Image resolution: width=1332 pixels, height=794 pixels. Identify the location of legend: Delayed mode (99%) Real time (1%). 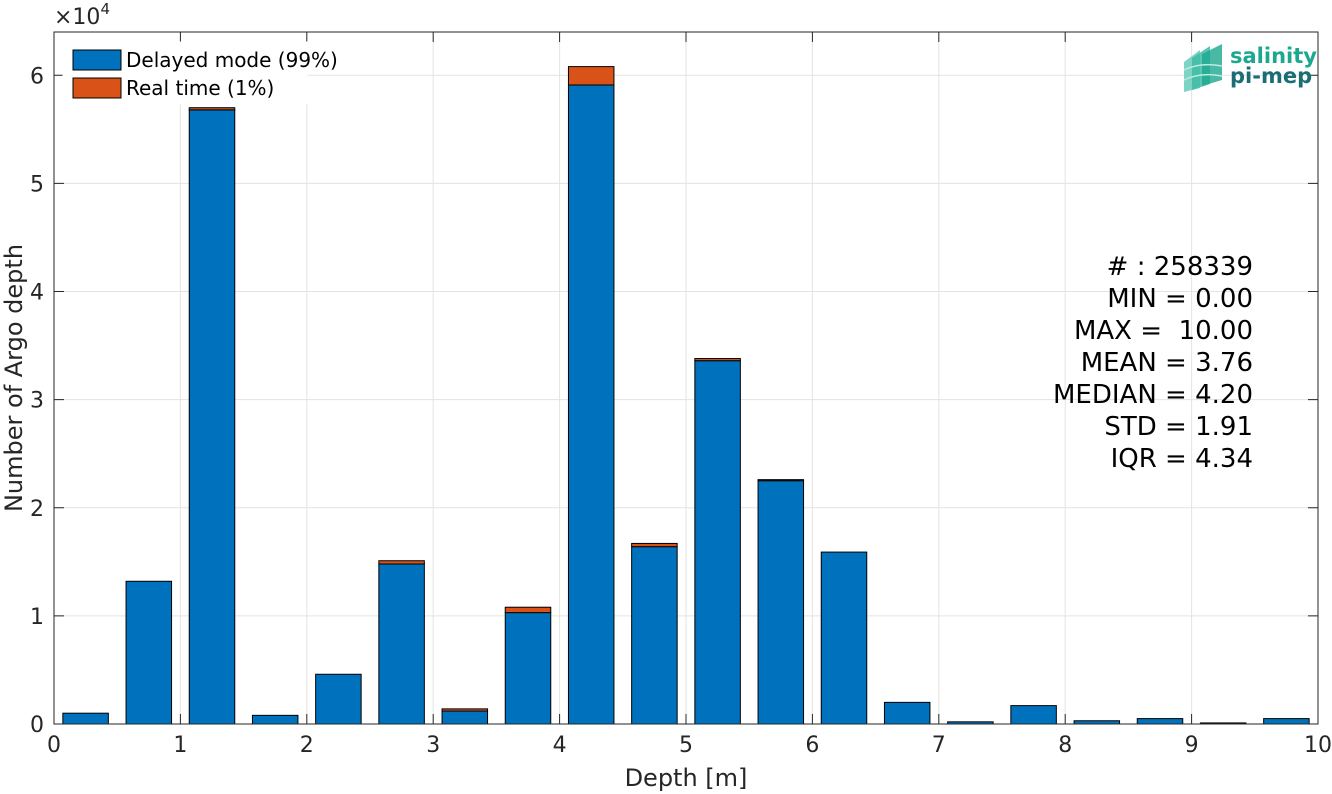
(200, 73).